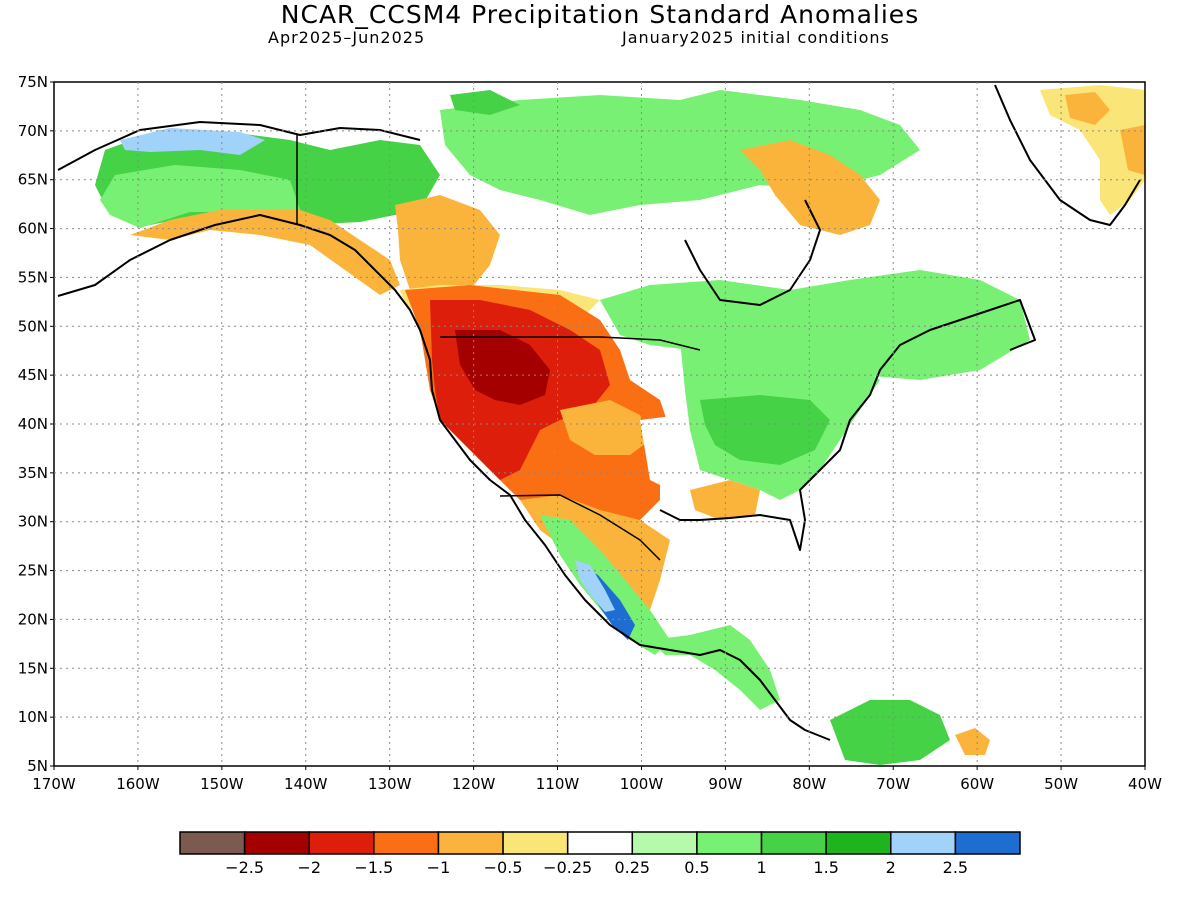 The height and width of the screenshot is (900, 1200). I want to click on us-east-coast, so click(847, 425).